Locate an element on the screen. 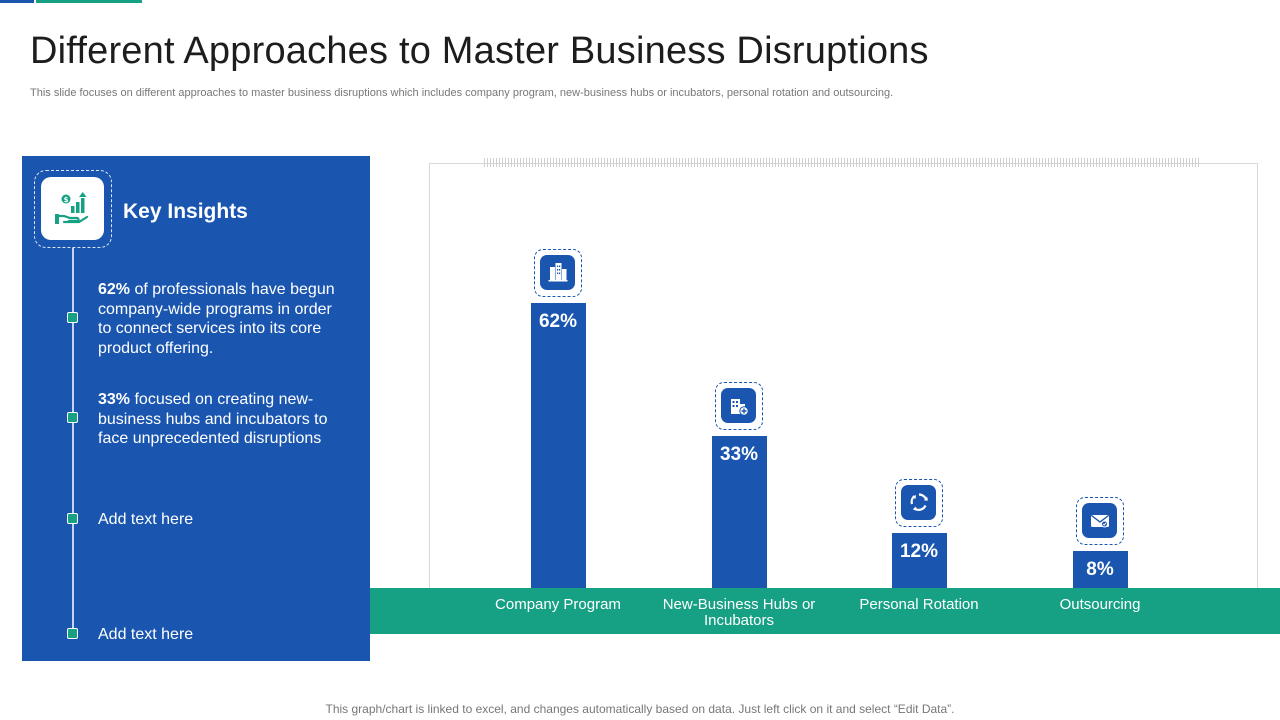 This screenshot has height=720, width=1280. category-axis-band is located at coordinates (825, 611).